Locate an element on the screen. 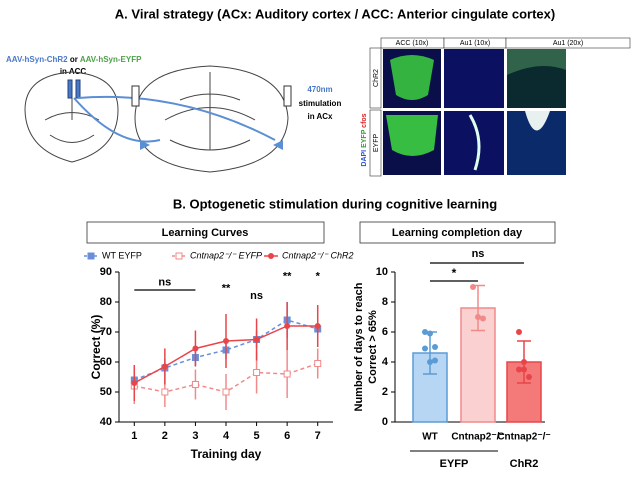 The height and width of the screenshot is (483, 643). y-tick-label: 70 is located at coordinates (106, 332).